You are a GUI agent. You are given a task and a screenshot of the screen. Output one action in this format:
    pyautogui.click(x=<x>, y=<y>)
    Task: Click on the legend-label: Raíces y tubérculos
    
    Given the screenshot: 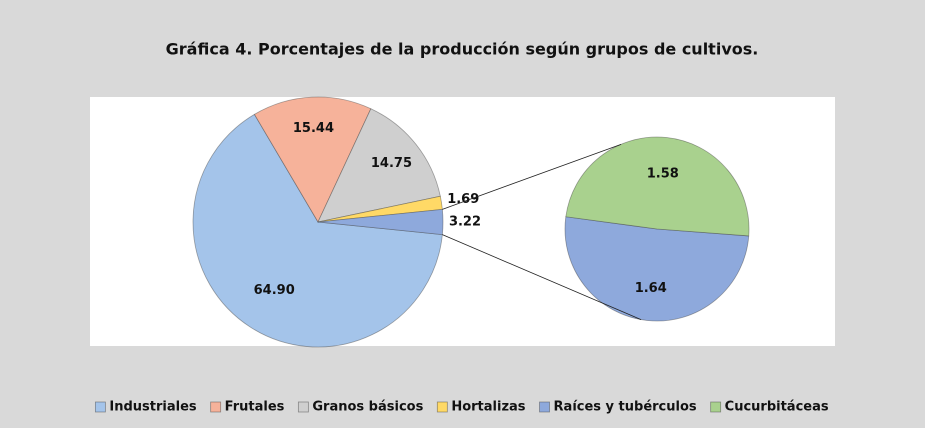 What is the action you would take?
    pyautogui.click(x=625, y=407)
    